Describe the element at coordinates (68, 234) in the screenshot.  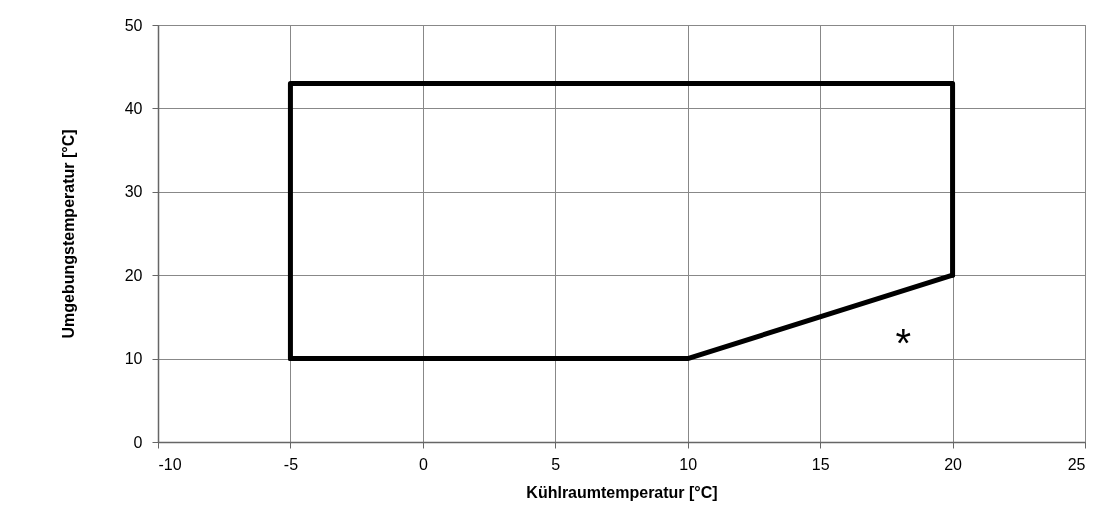
I see `y-axis-title: Umgebungstemperatur [°C]` at that location.